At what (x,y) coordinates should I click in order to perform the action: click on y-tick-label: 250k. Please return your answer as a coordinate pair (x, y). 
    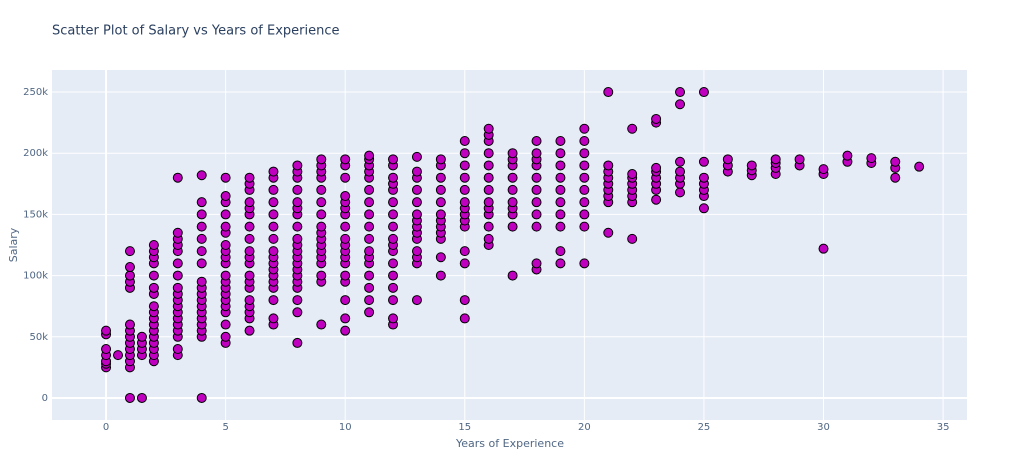
    Looking at the image, I should click on (35, 92).